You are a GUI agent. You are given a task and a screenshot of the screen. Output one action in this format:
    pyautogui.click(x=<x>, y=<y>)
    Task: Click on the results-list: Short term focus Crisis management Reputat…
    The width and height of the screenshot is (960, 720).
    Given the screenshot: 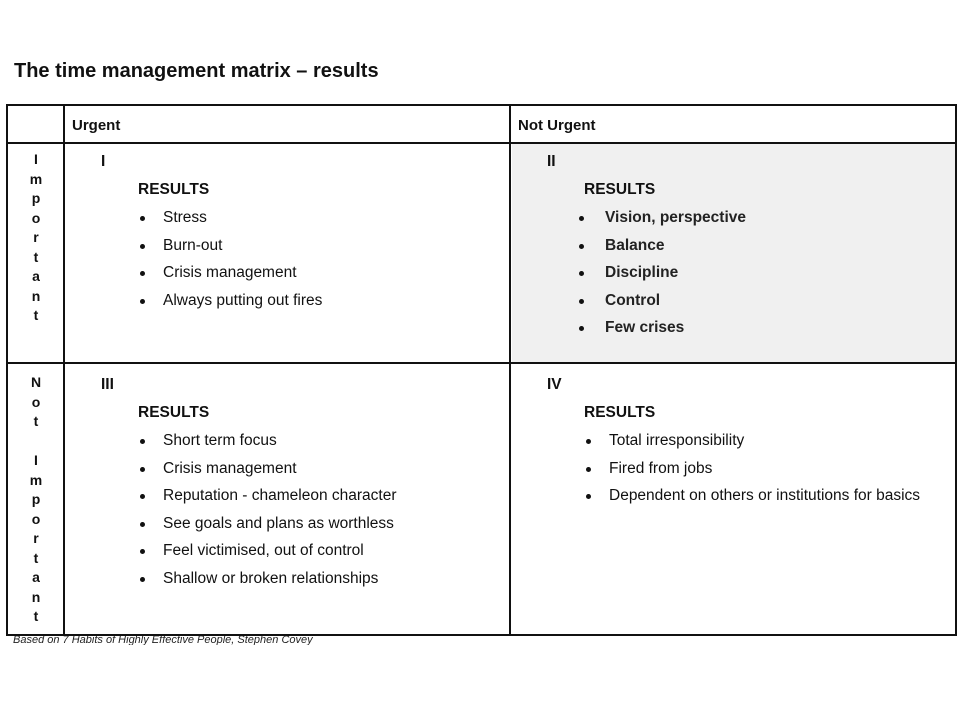 What is the action you would take?
    pyautogui.click(x=267, y=513)
    